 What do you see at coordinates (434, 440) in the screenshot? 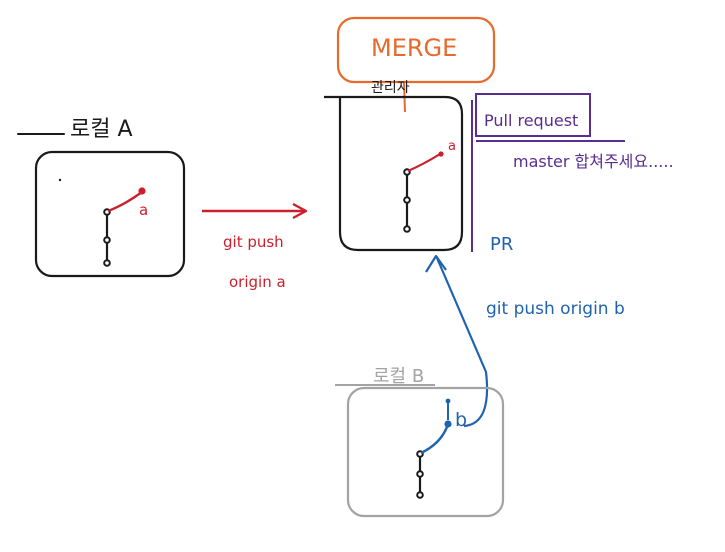
I see `local-b-branch-b-curve` at bounding box center [434, 440].